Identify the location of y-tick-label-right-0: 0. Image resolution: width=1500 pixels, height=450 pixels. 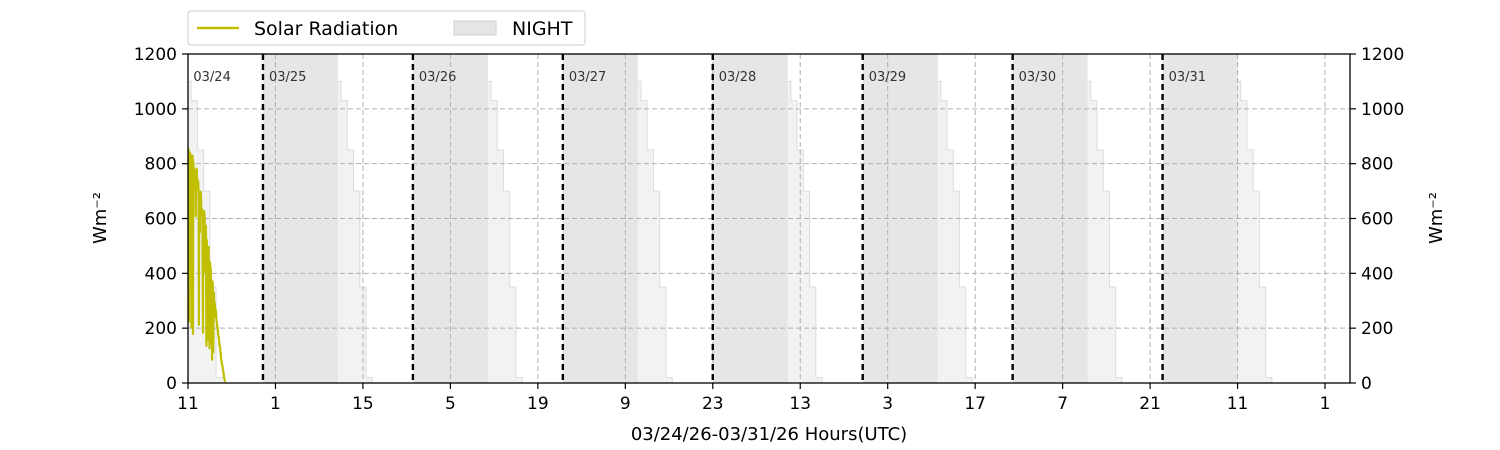
(1366, 384).